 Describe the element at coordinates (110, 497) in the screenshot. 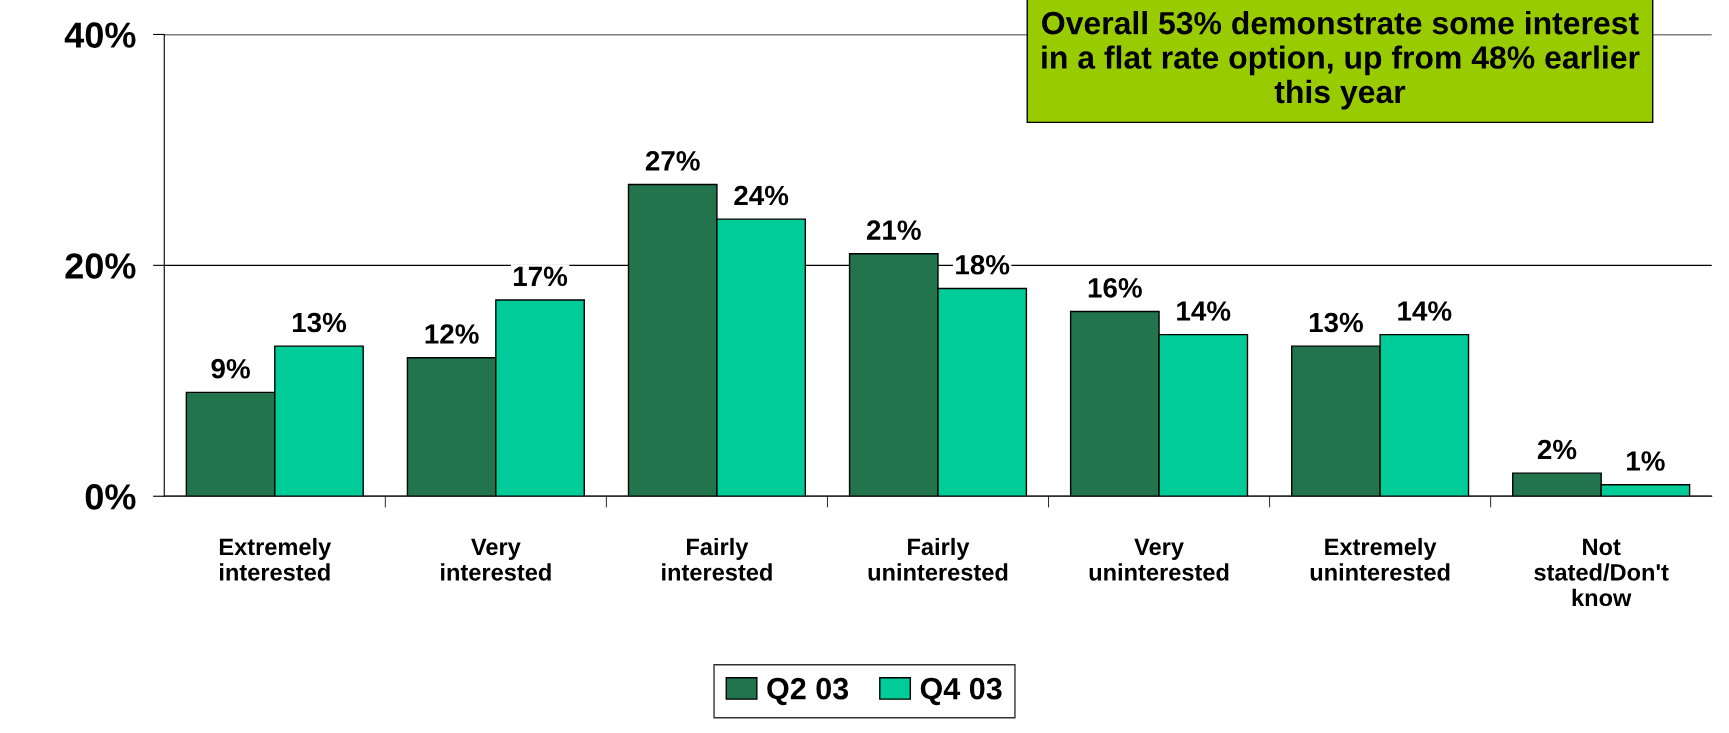

I see `y-tick-label: 0%` at that location.